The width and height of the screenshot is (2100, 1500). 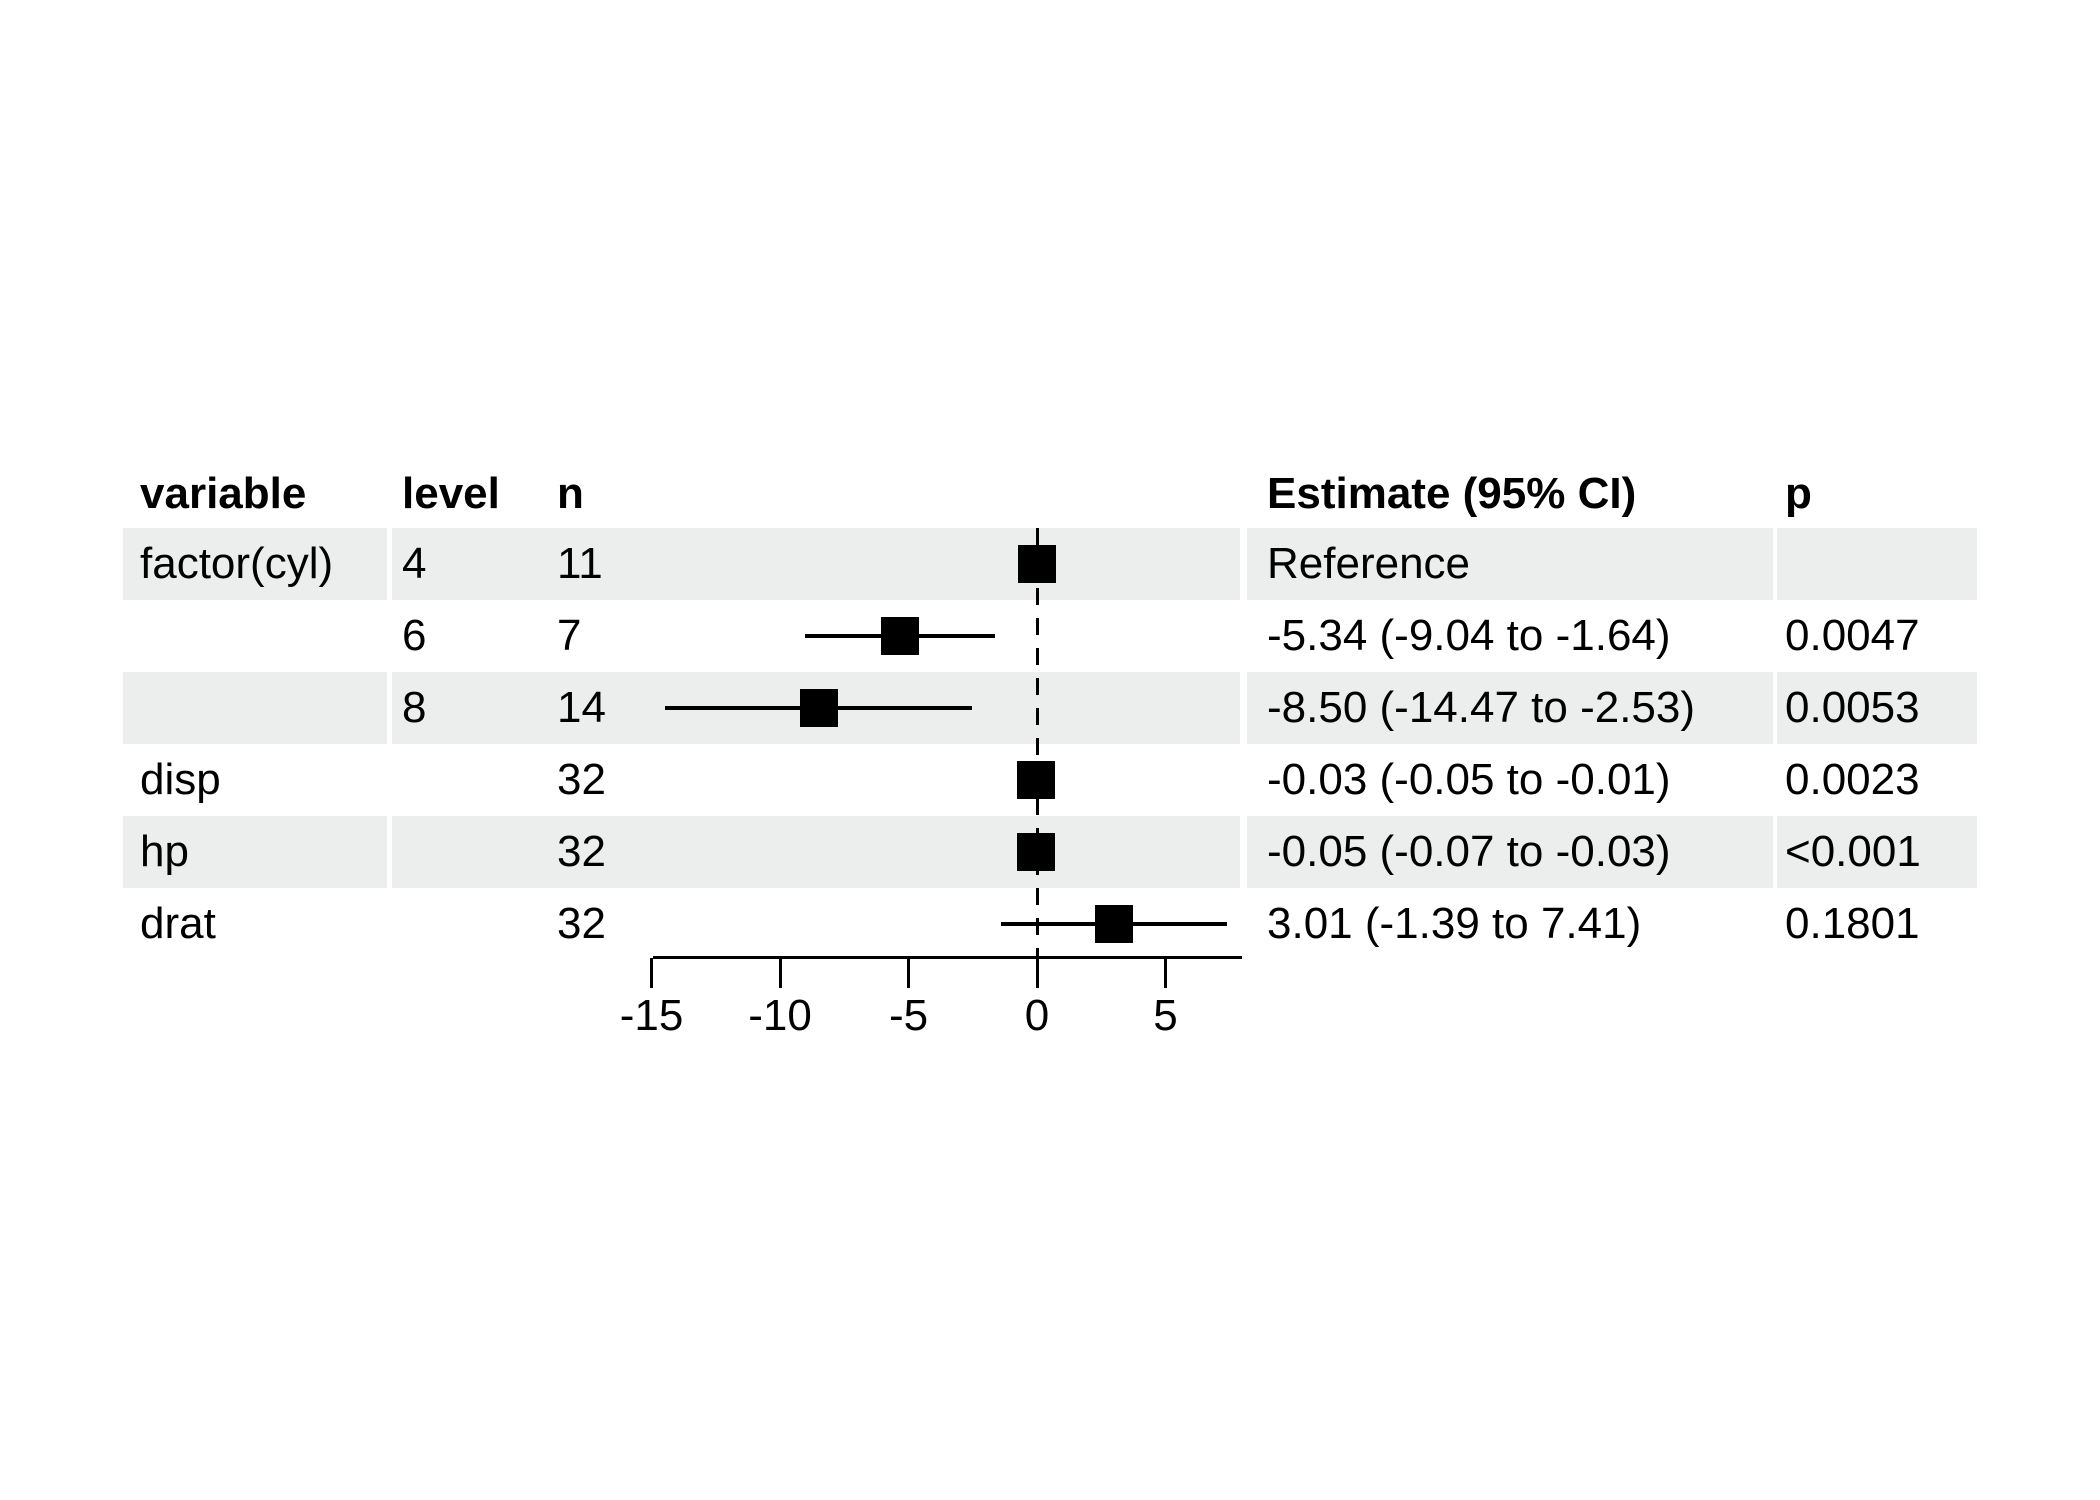 I want to click on x-axis-tick-label: 5, so click(x=1165, y=1015).